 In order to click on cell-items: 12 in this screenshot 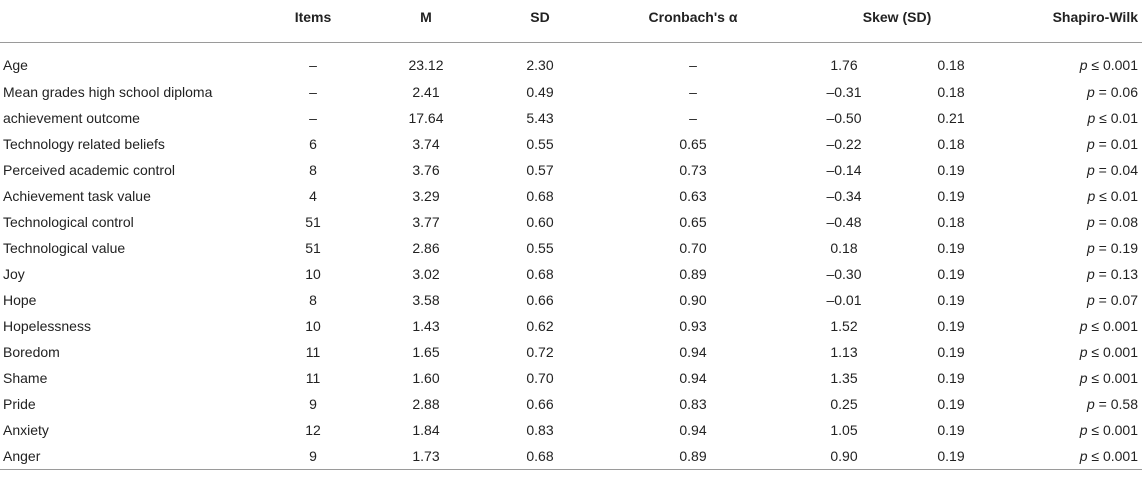, I will do `click(313, 430)`.